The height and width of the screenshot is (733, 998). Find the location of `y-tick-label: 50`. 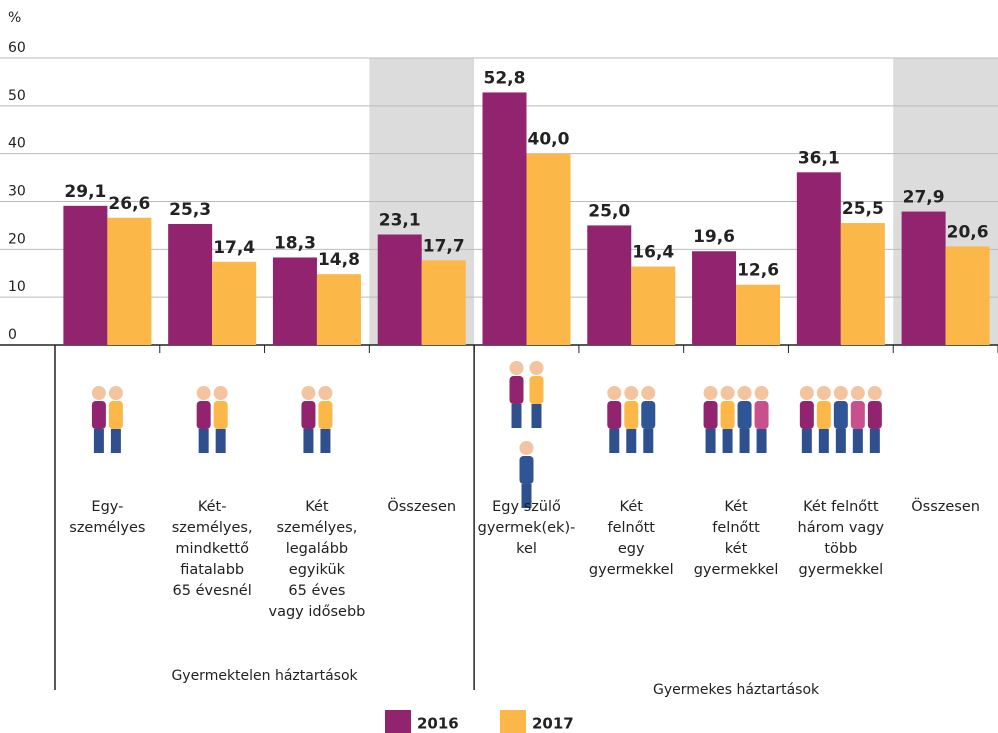

y-tick-label: 50 is located at coordinates (17, 96).